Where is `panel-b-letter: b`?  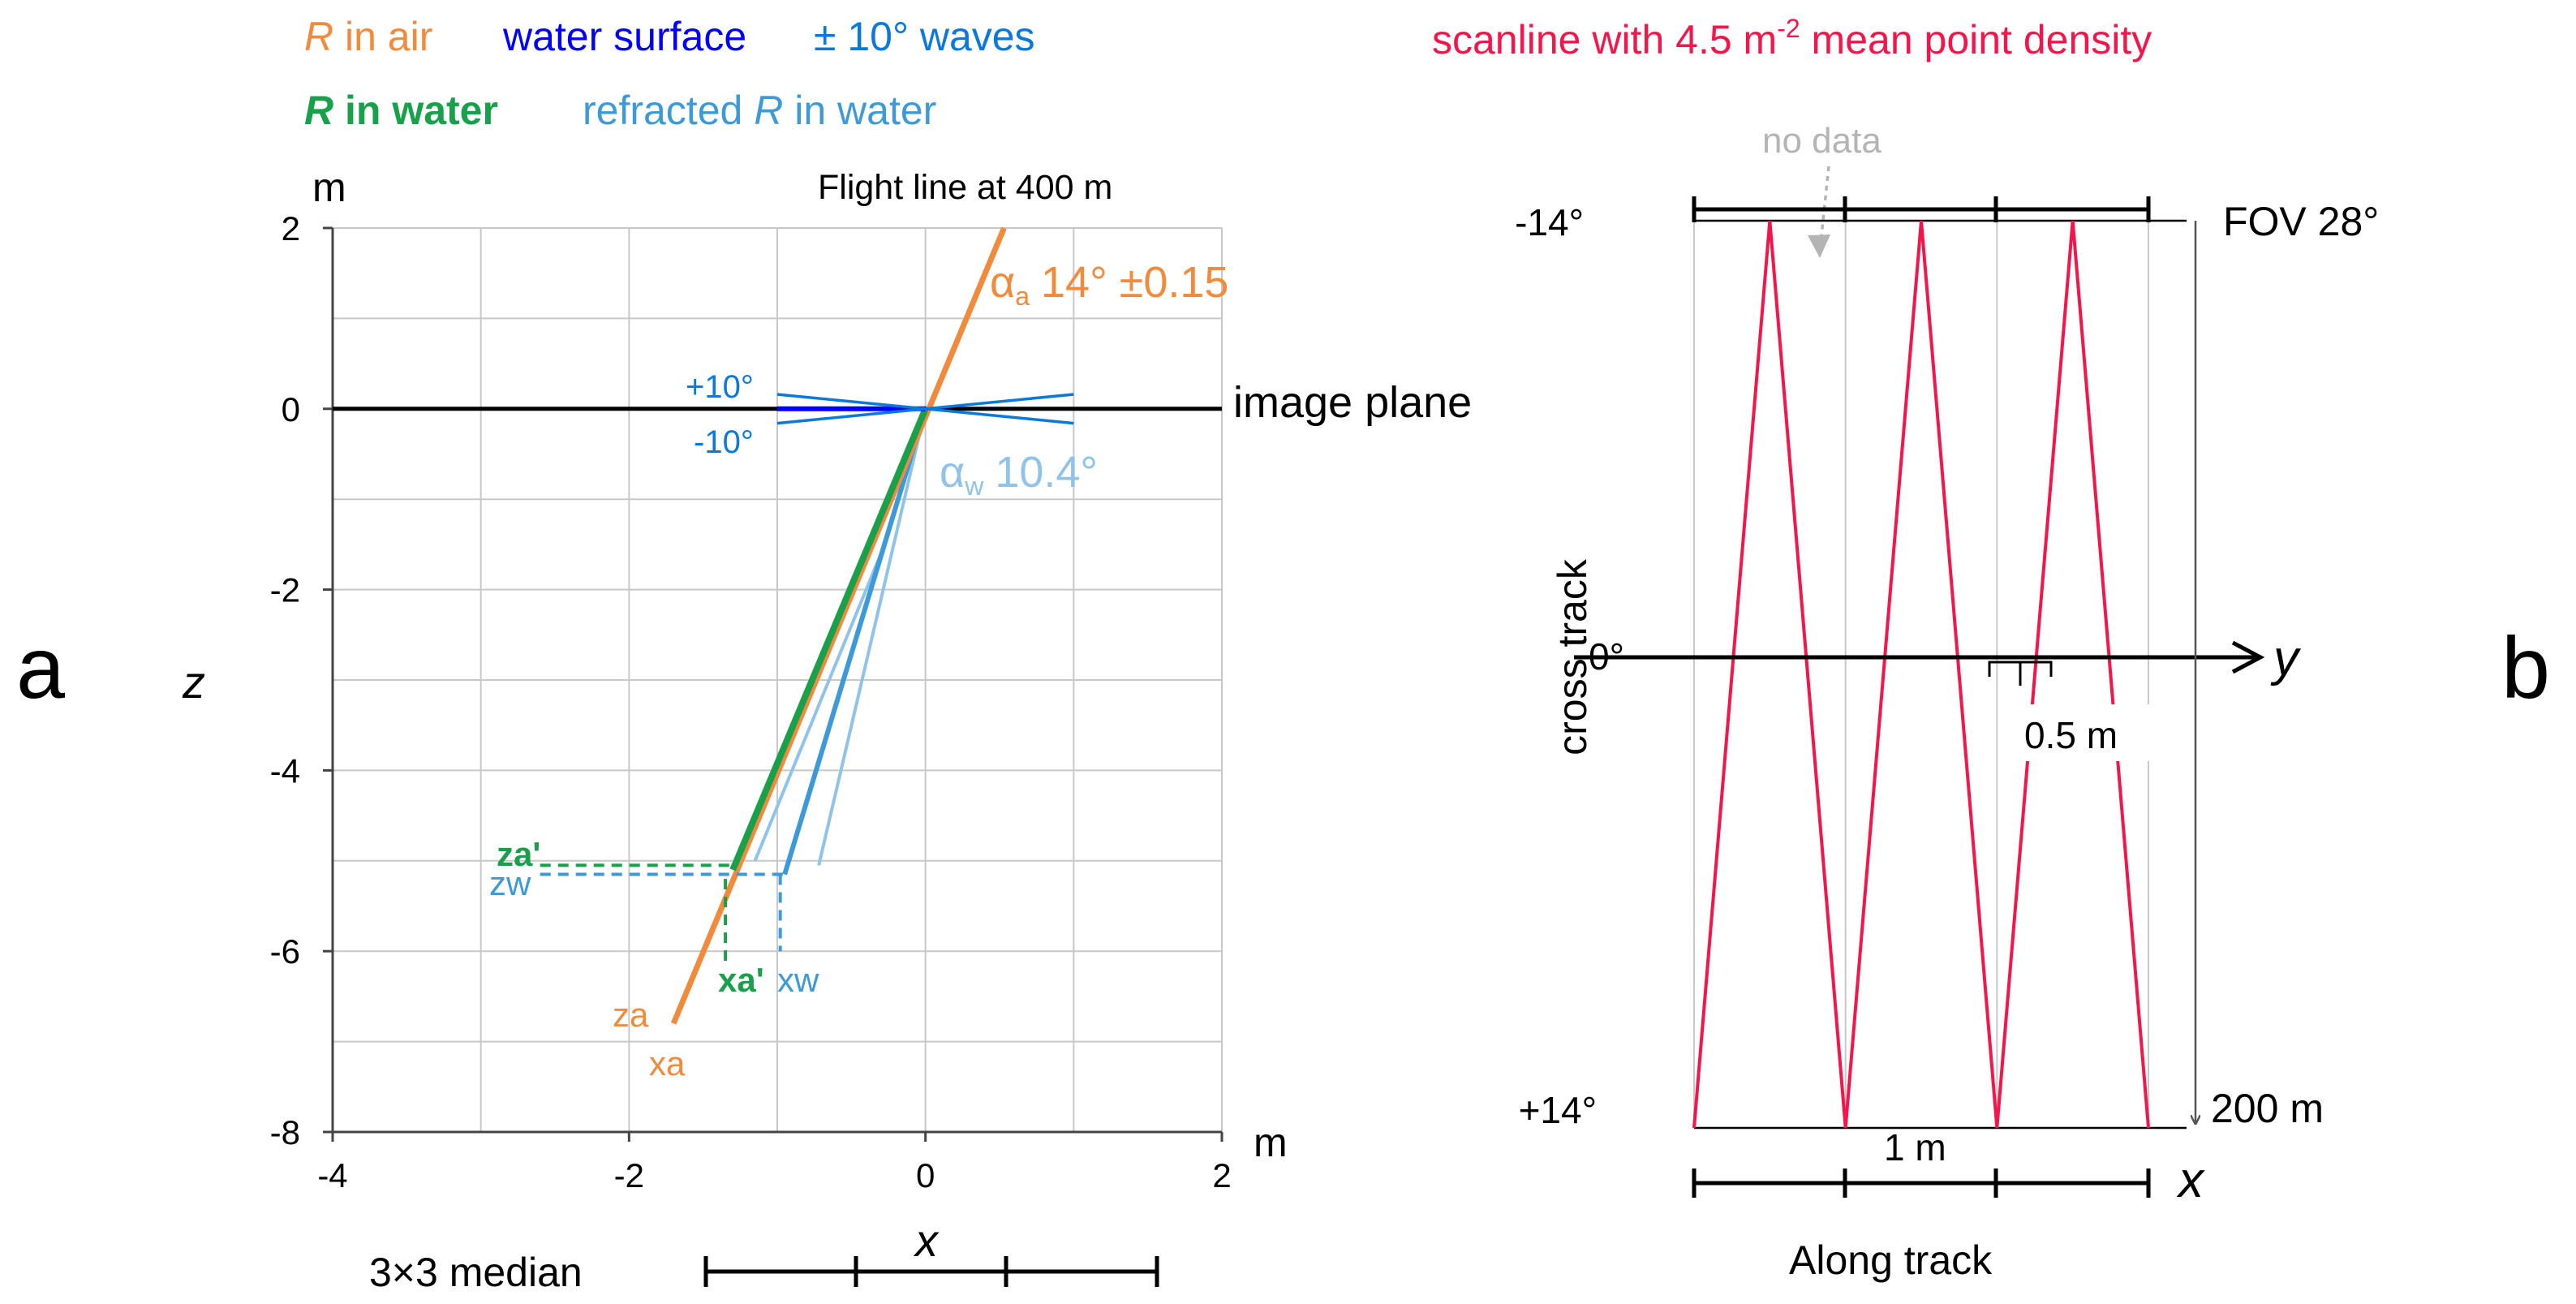
panel-b-letter: b is located at coordinates (2526, 667).